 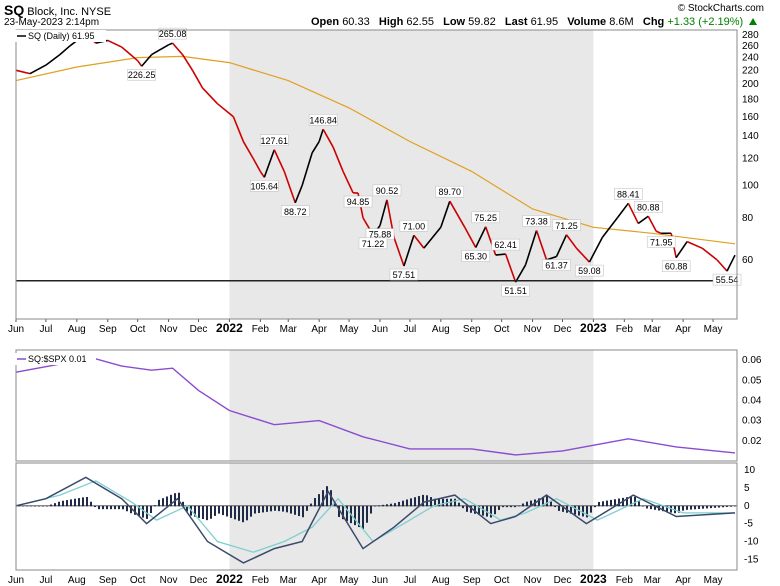 I want to click on volume-label: Volume, so click(x=587, y=22).